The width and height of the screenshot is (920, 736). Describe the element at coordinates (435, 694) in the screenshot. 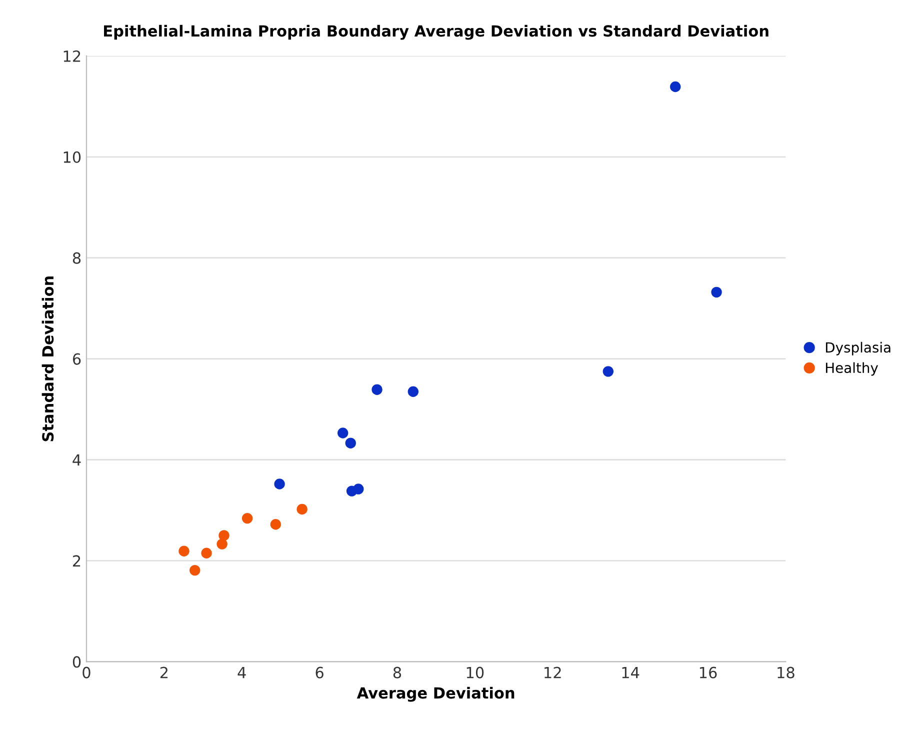

I see `x-axis-title: Average Deviation` at that location.